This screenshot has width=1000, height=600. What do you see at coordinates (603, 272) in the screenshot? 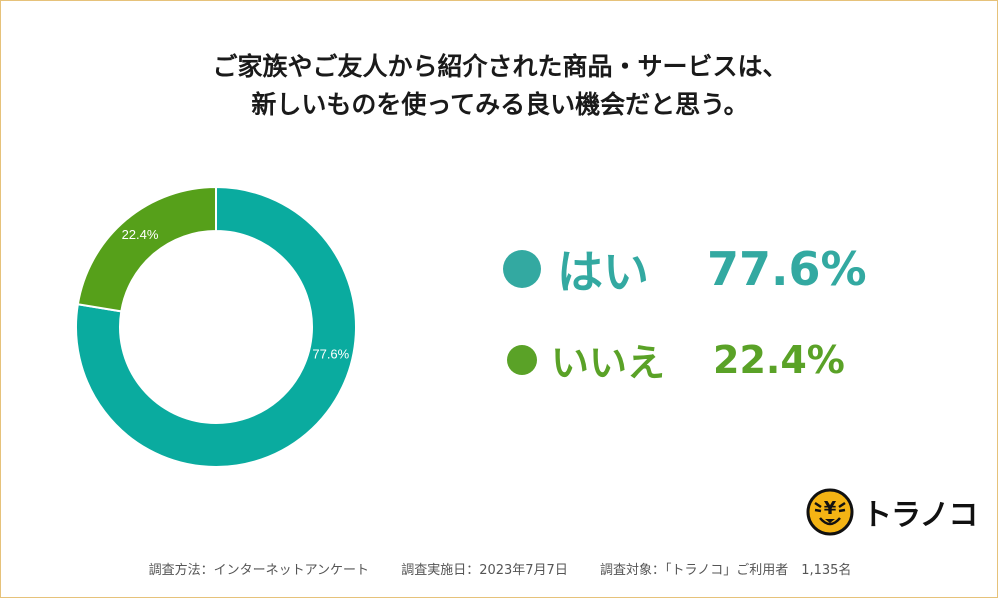
I see `legend-label-yes: はい` at bounding box center [603, 272].